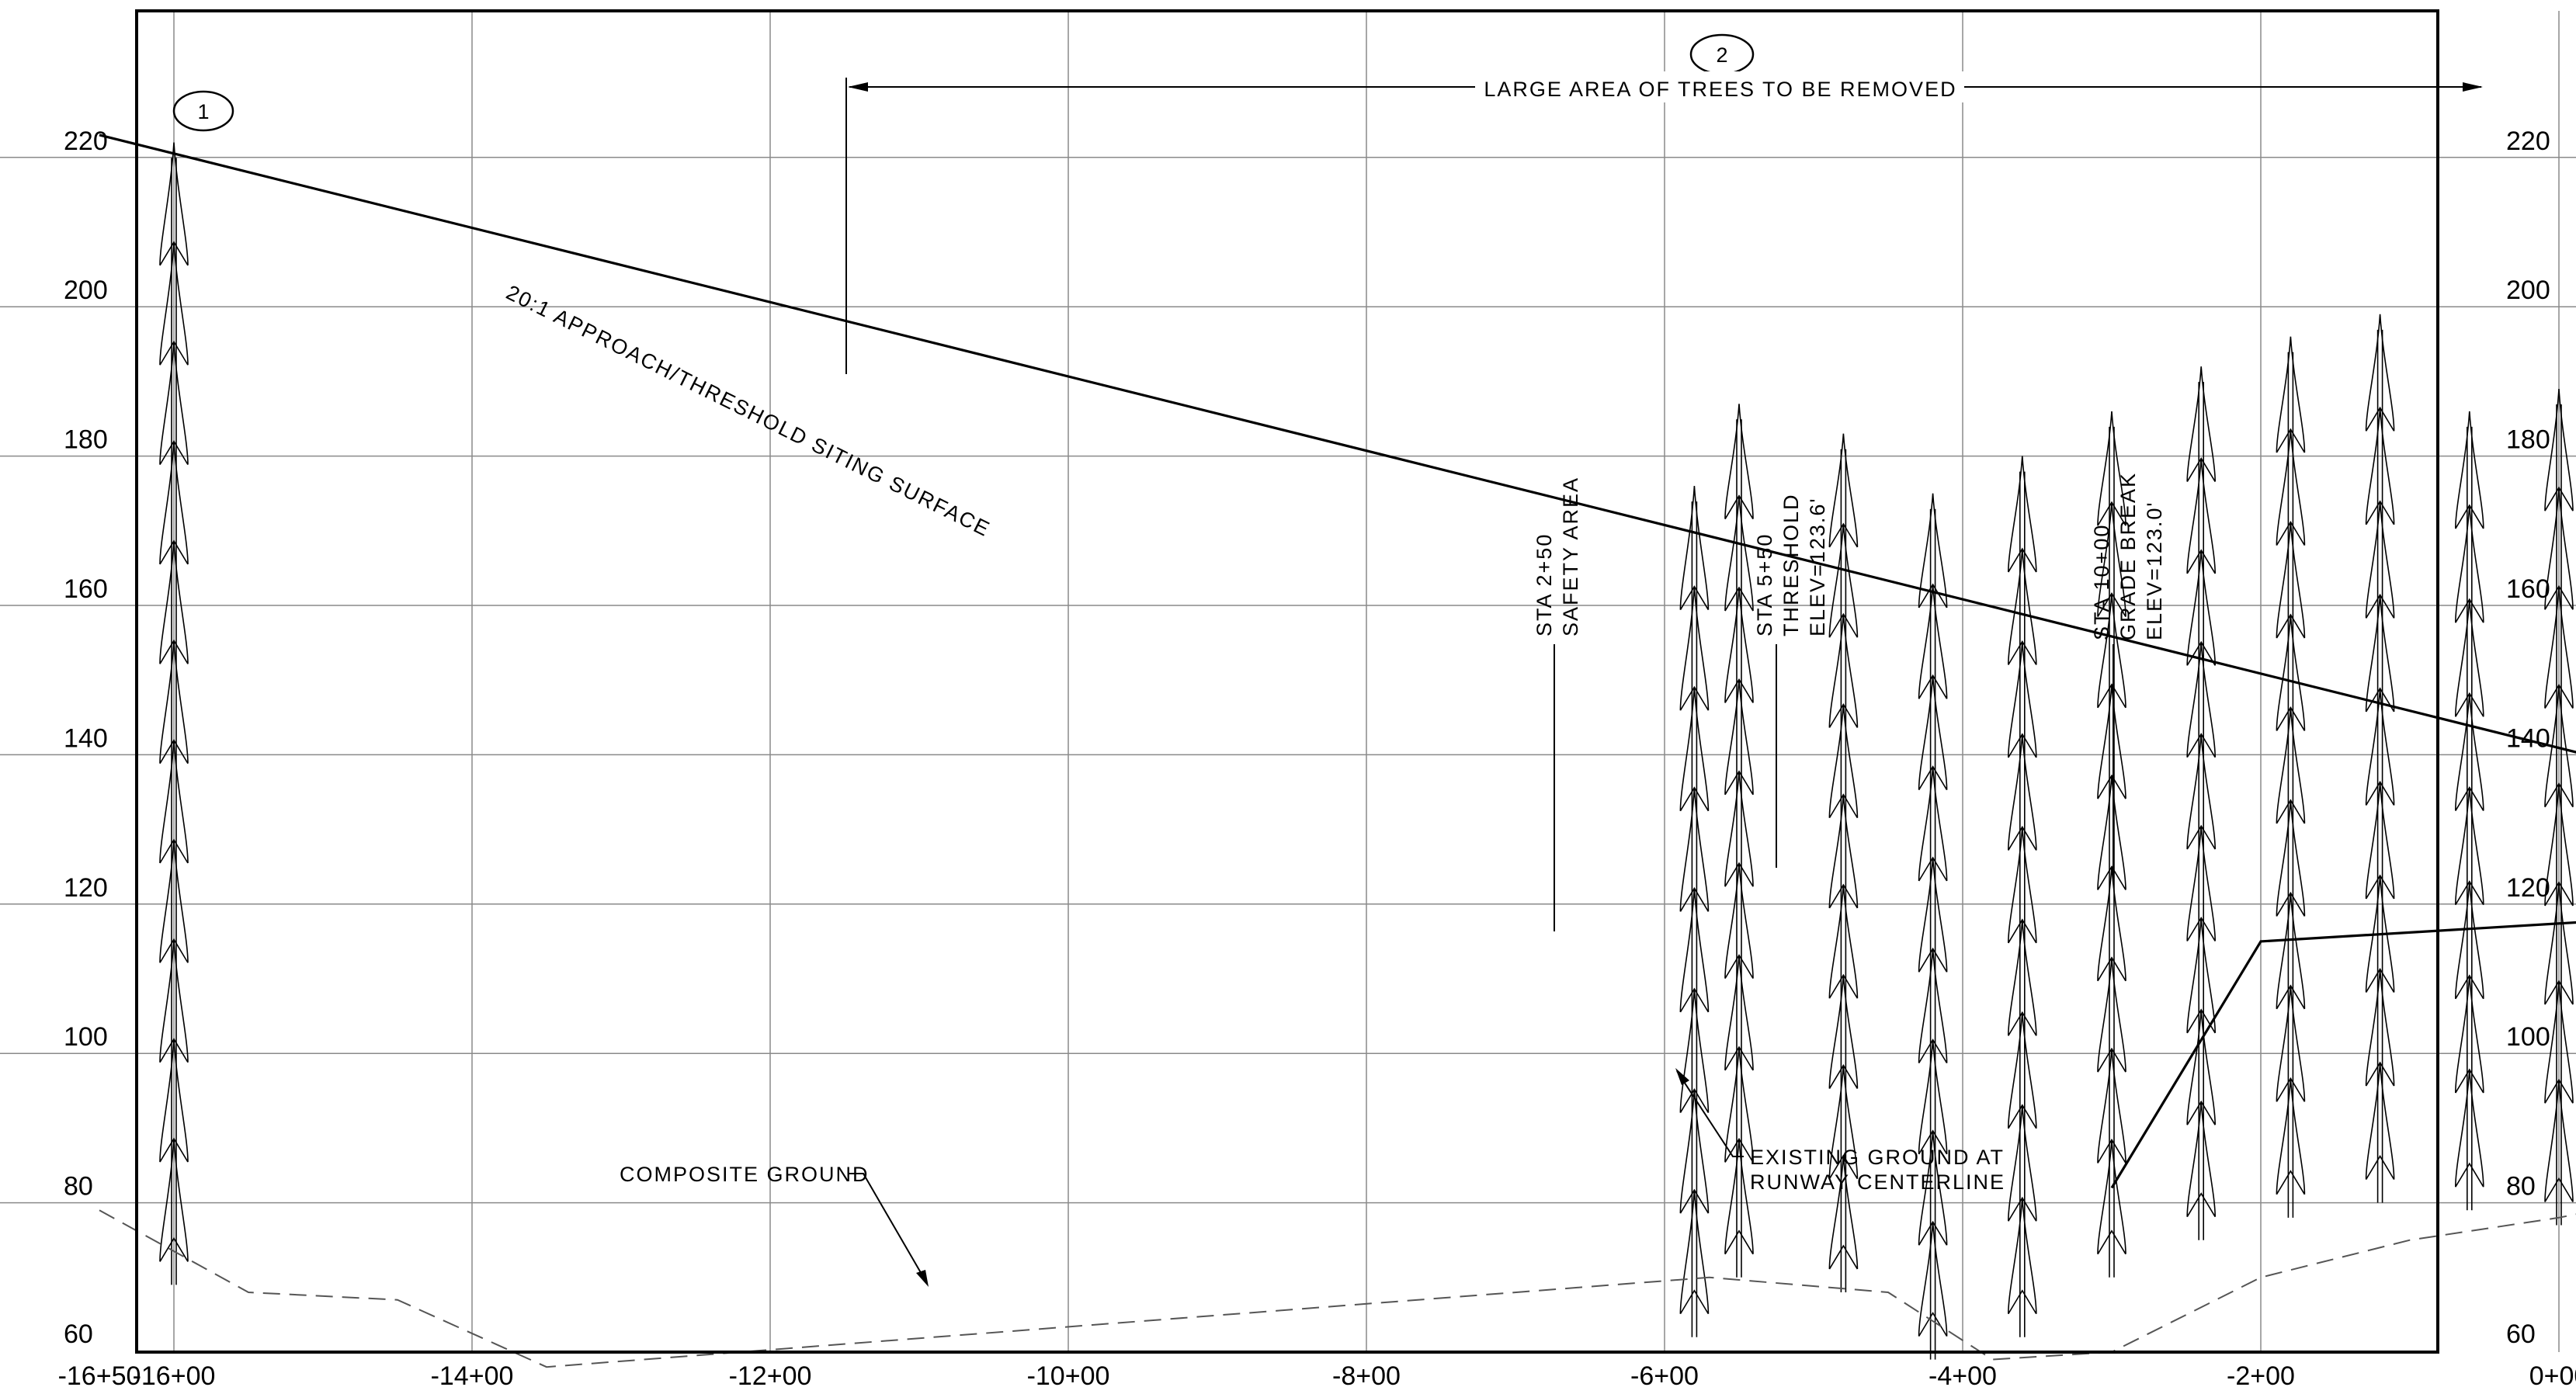  Describe the element at coordinates (78, 1334) in the screenshot. I see `y-tick-label-left: 60` at that location.